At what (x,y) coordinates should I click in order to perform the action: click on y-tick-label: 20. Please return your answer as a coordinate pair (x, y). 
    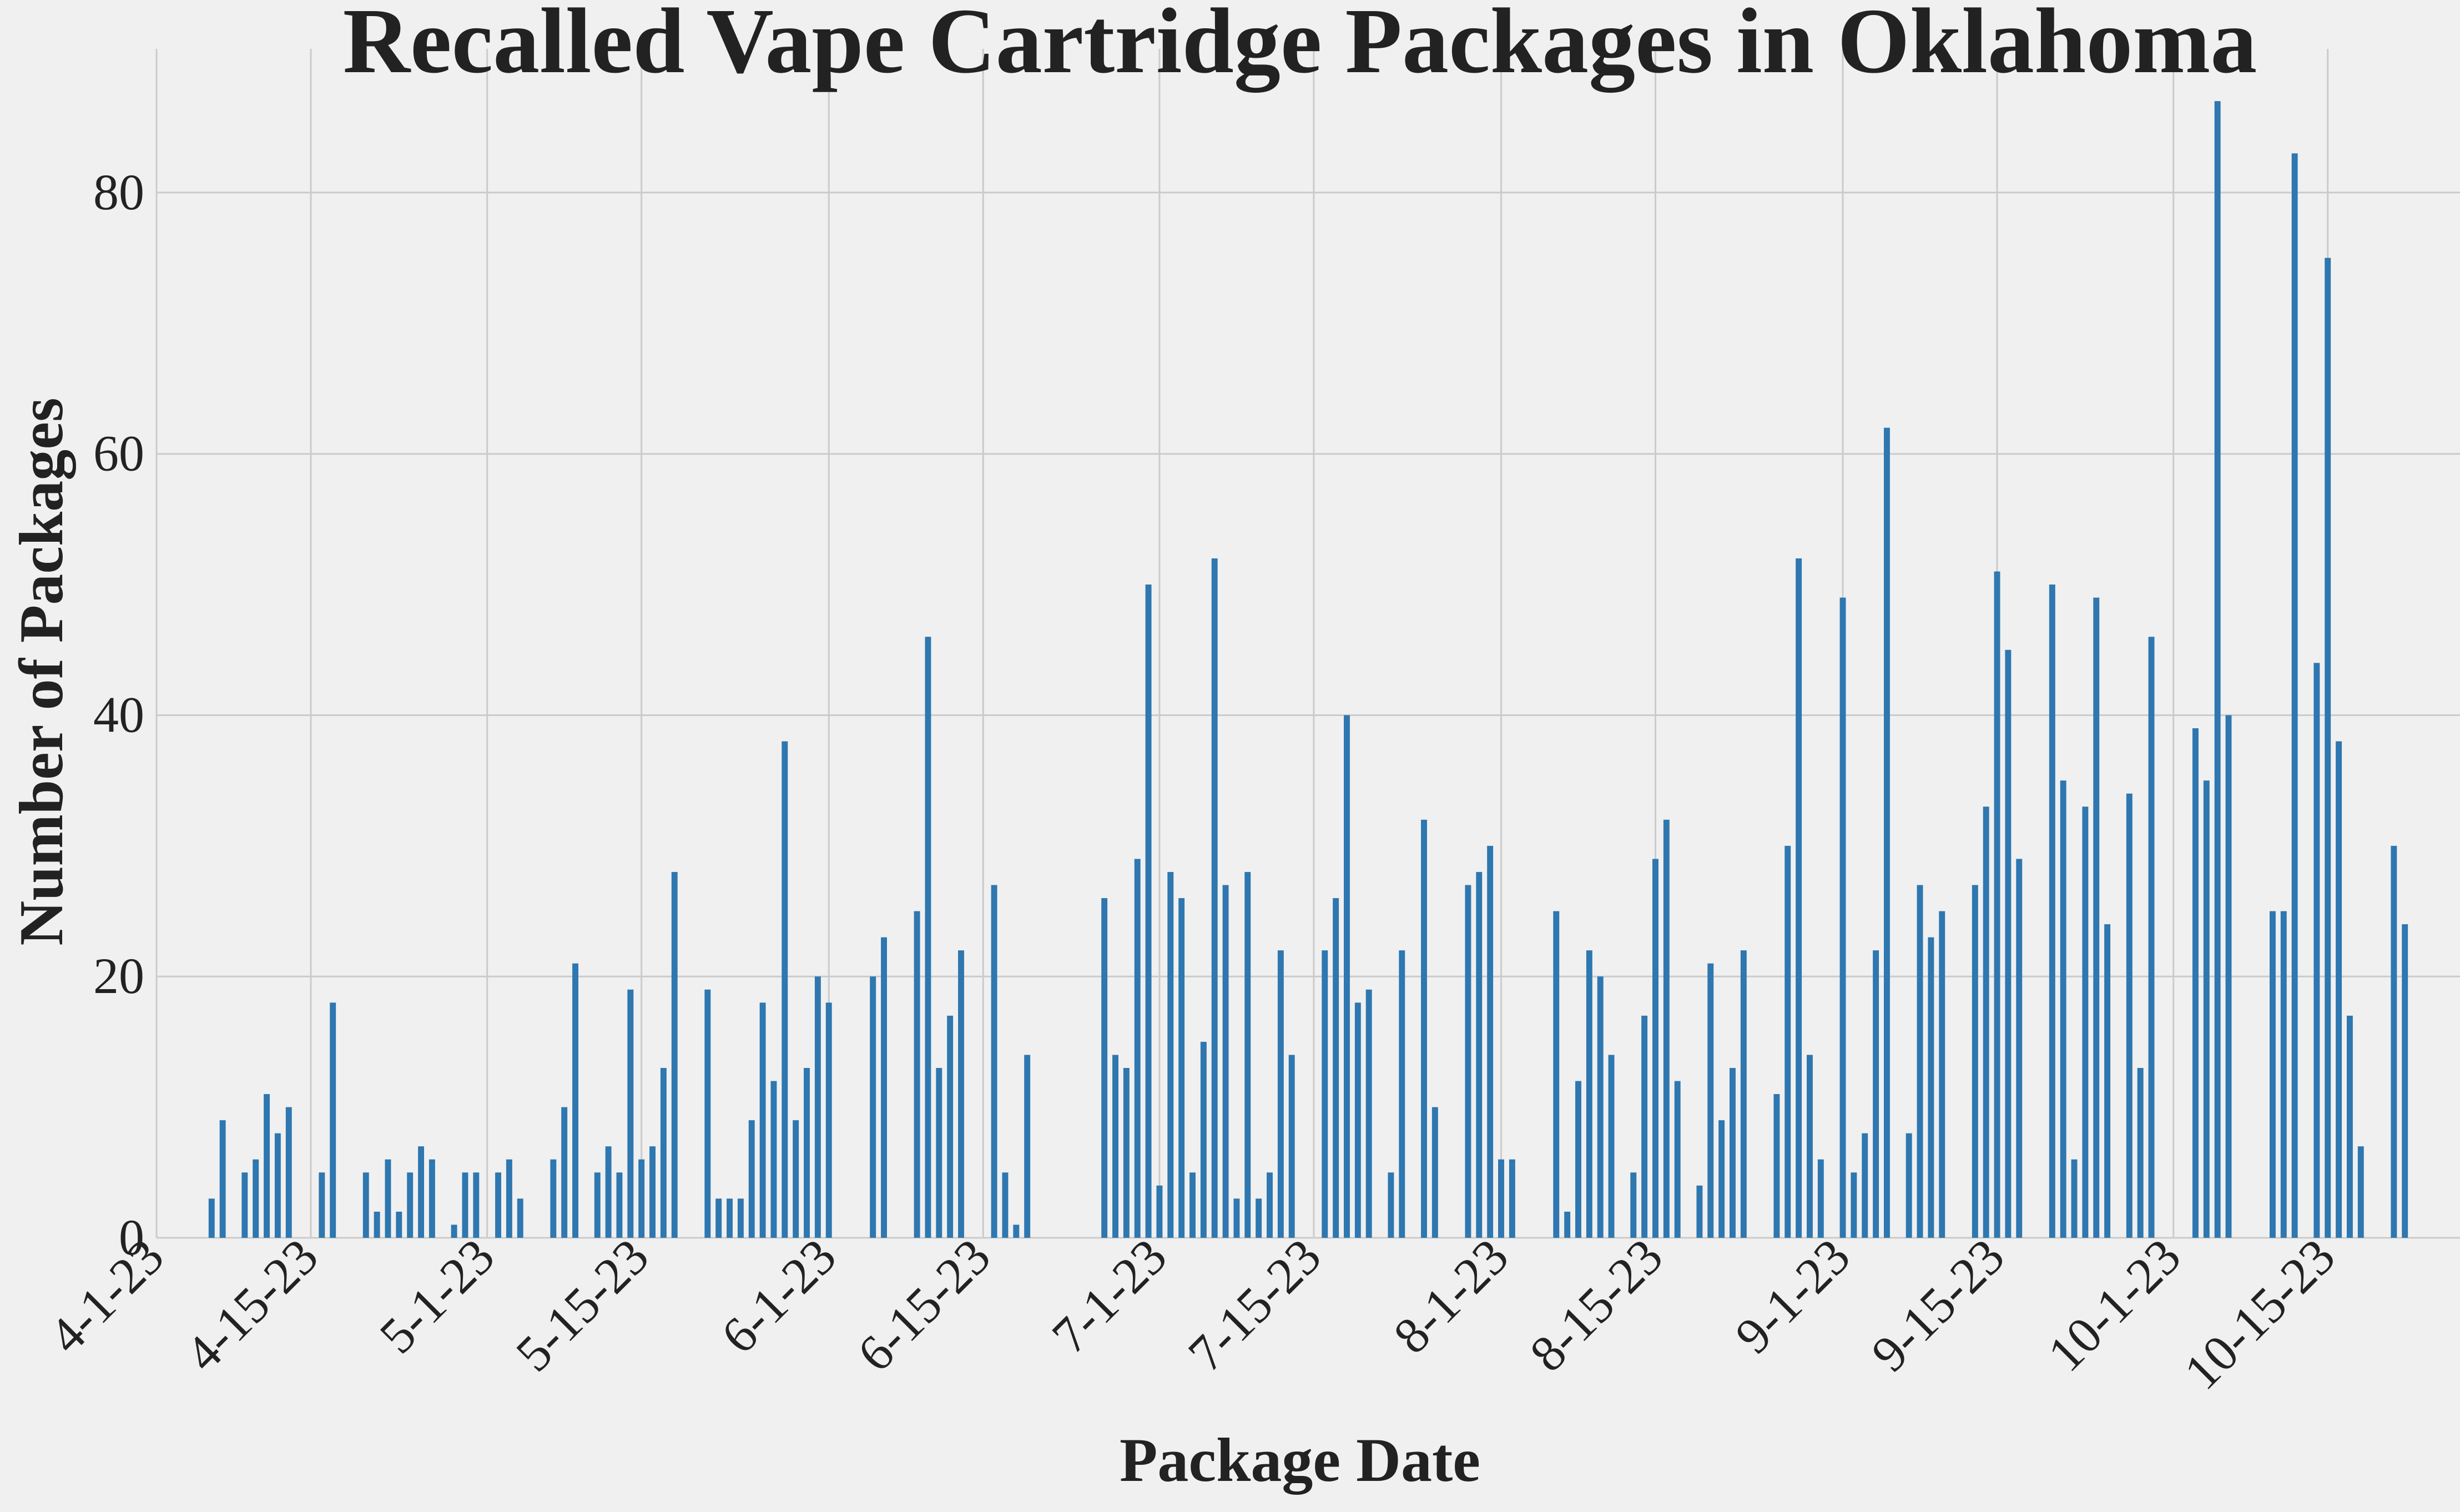
    Looking at the image, I should click on (118, 975).